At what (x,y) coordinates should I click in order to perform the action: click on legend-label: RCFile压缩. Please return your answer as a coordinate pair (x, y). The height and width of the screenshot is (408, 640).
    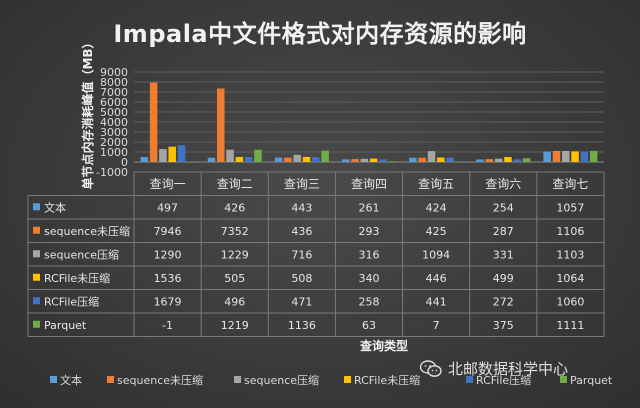
    Looking at the image, I should click on (503, 380).